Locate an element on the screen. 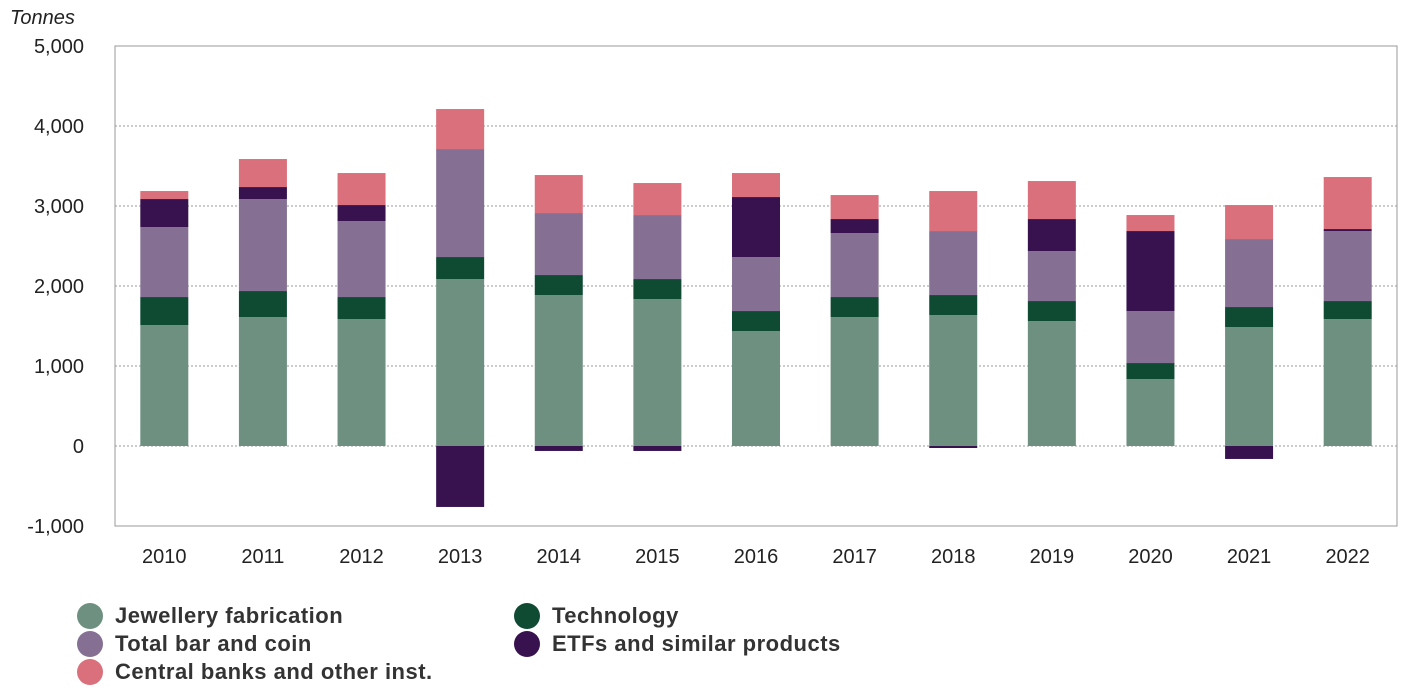  x-tick-label: 2022 is located at coordinates (1347, 557).